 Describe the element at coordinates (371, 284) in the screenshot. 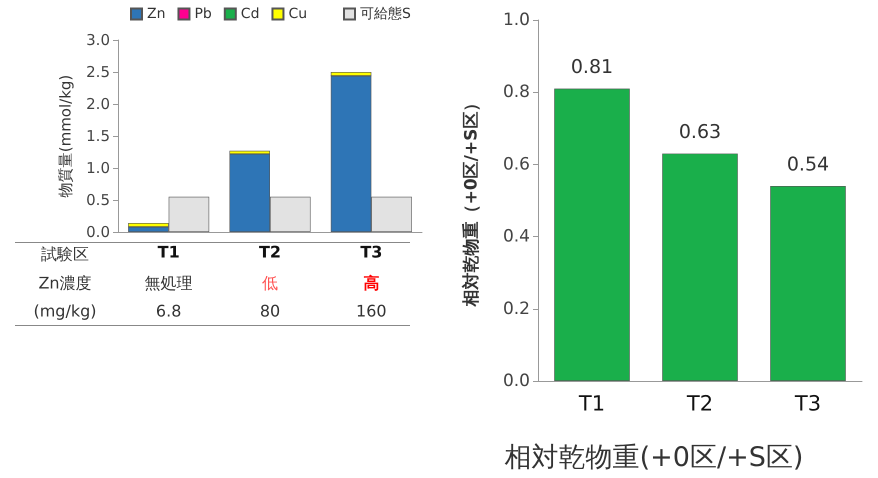

I see `text: 高` at that location.